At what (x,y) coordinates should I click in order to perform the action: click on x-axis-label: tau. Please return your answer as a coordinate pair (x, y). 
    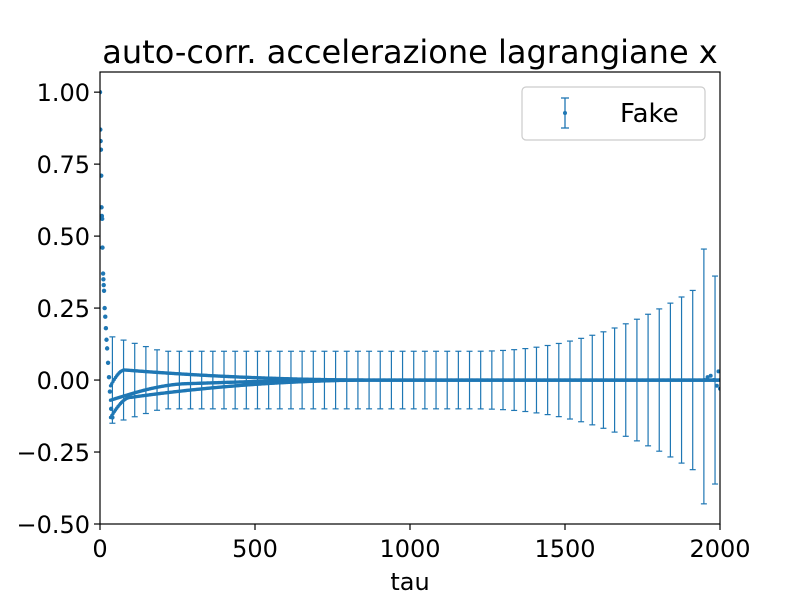
    Looking at the image, I should click on (409, 582).